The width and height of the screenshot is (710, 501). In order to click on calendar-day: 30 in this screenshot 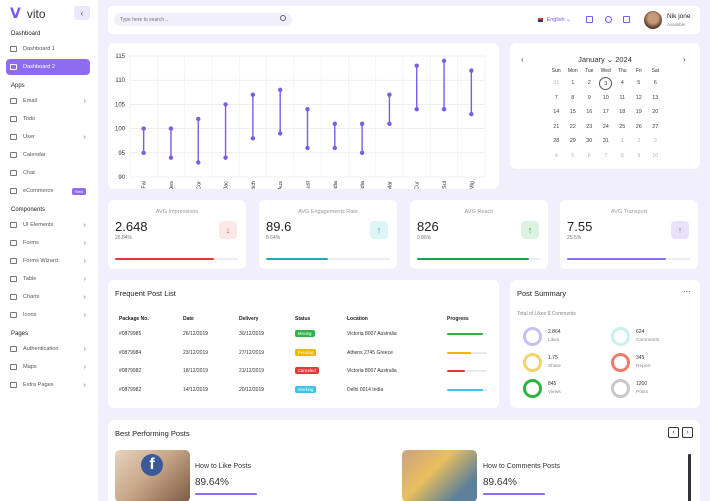, I will do `click(589, 141)`.